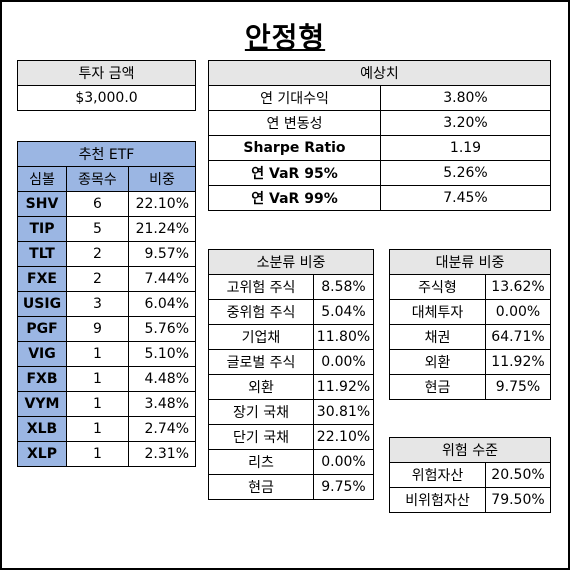 The image size is (570, 570). I want to click on etf-col-weight: 비중, so click(162, 179).